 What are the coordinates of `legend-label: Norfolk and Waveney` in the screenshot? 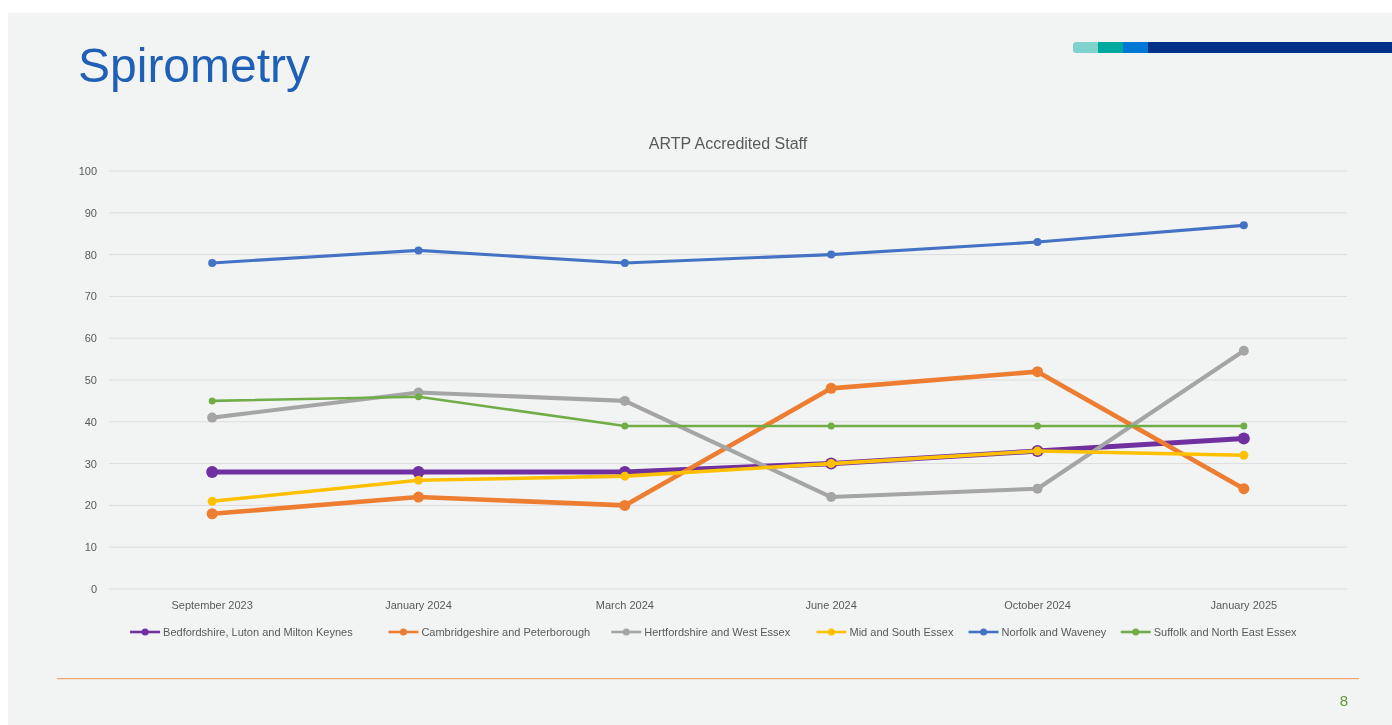 It's located at (1054, 632).